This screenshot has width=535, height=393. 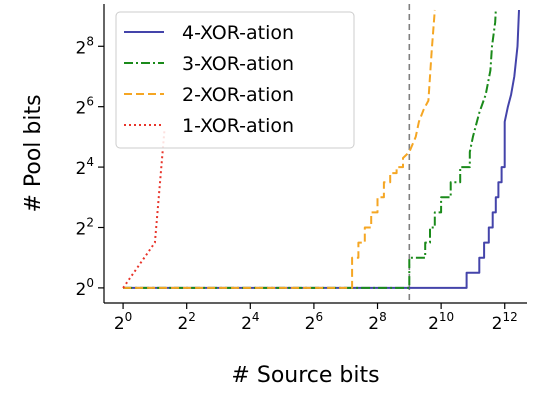 I want to click on x-tick-label: 22, so click(x=186, y=322).